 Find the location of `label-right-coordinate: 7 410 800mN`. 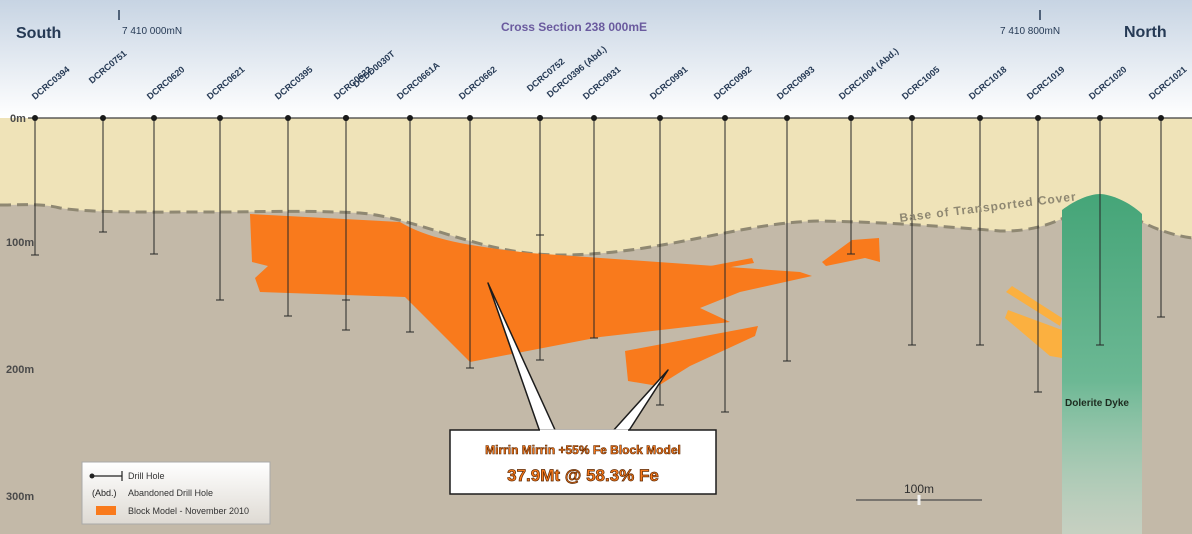

label-right-coordinate: 7 410 800mN is located at coordinates (1030, 31).